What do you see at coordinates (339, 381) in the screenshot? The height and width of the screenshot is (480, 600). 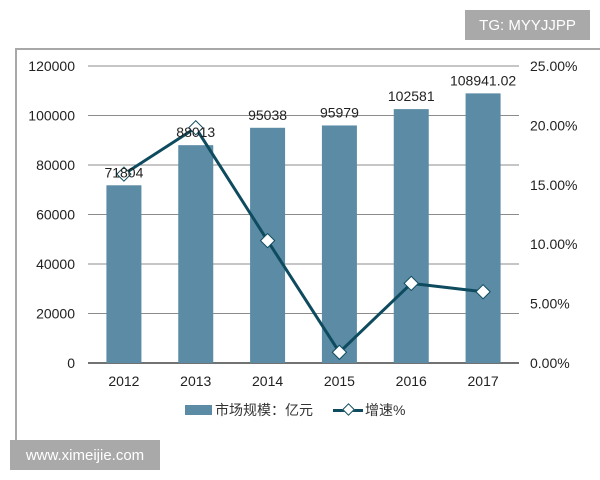 I see `x-tick-label: 2015` at bounding box center [339, 381].